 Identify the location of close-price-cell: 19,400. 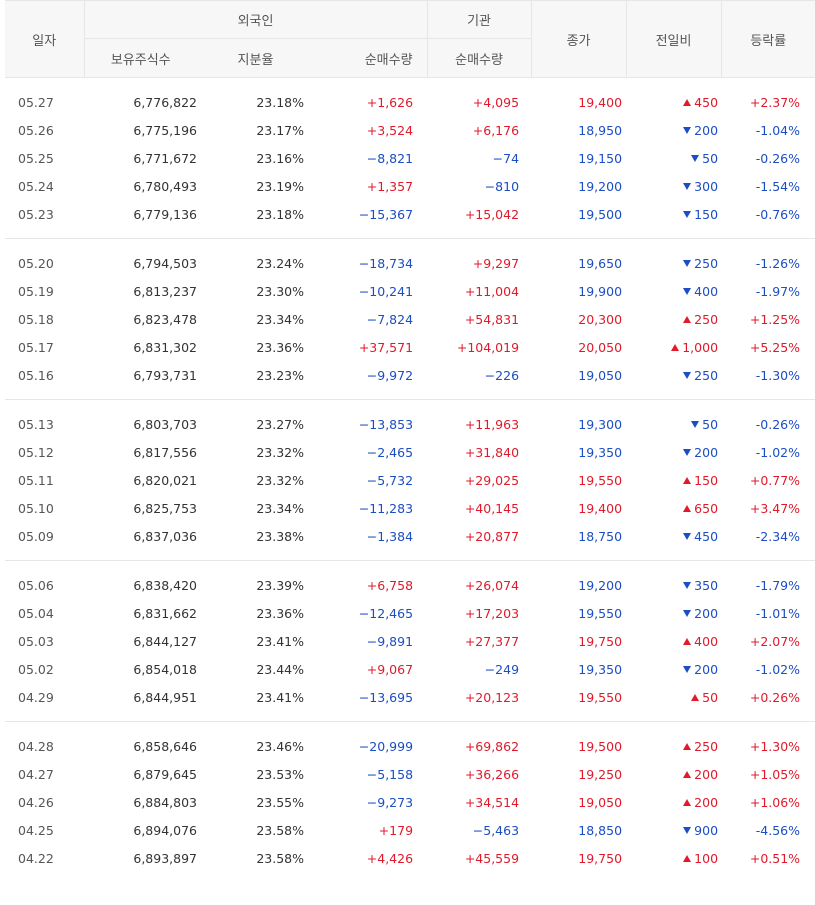
(600, 102).